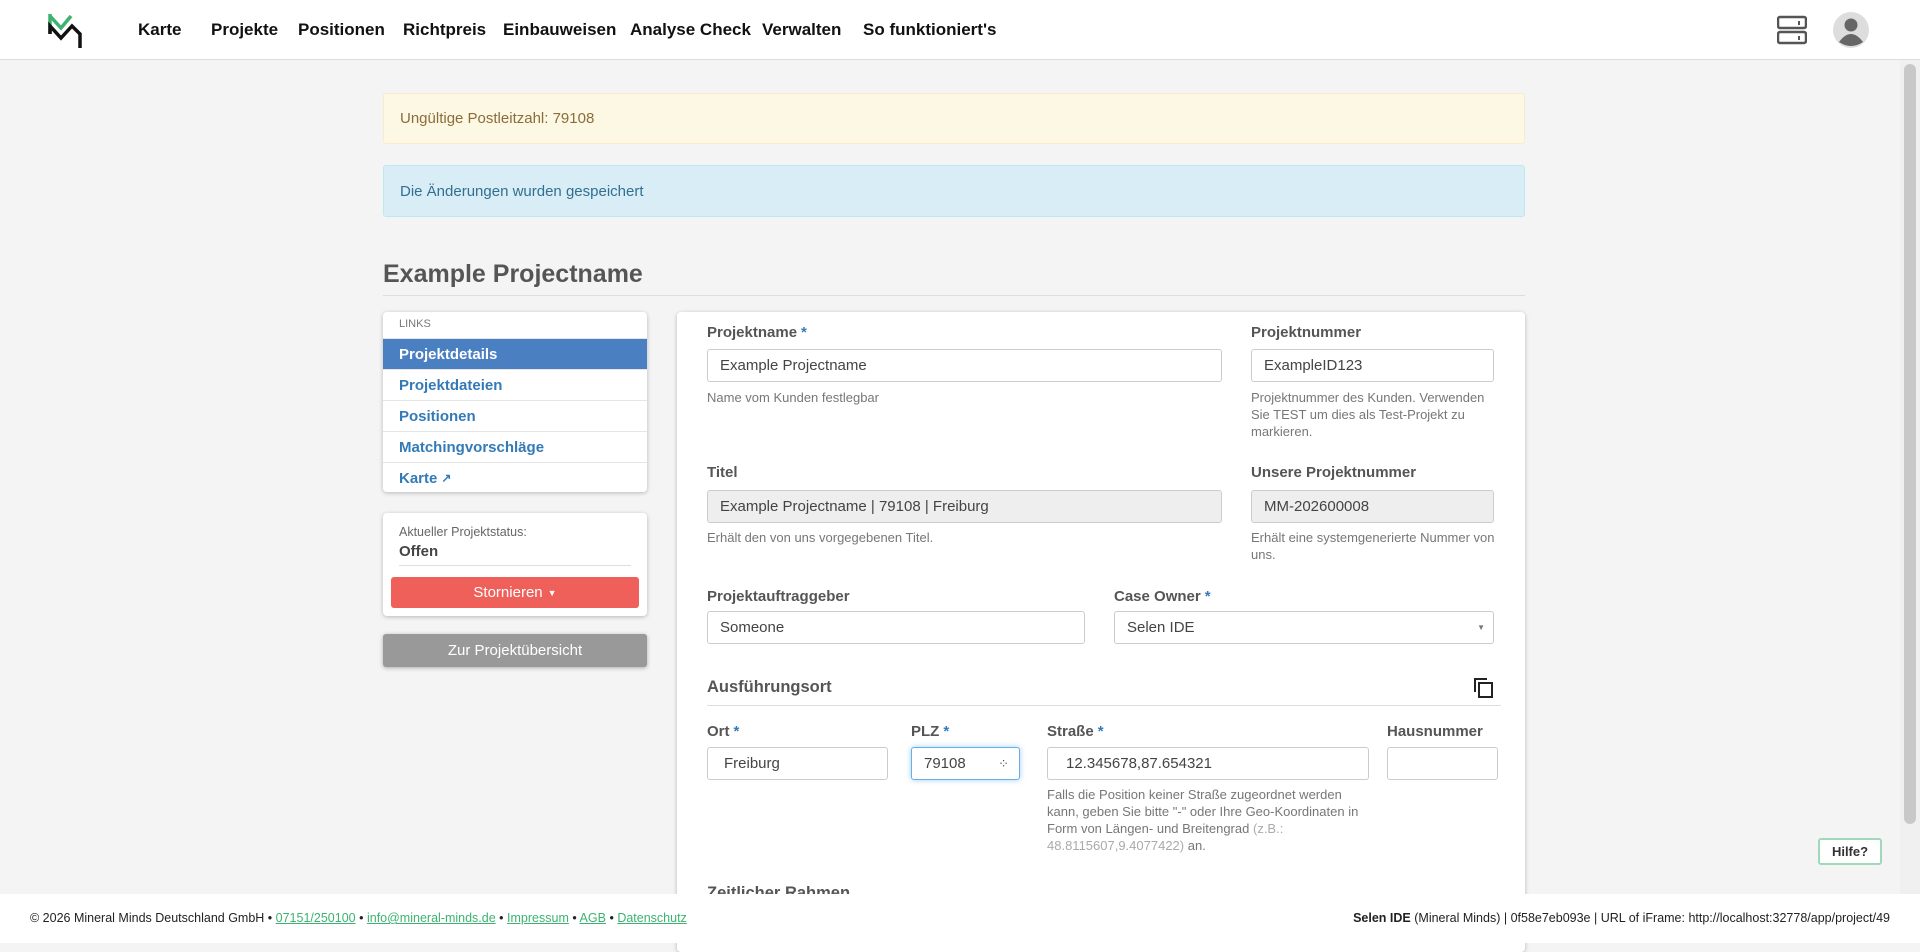 The width and height of the screenshot is (1920, 952). What do you see at coordinates (160, 29) in the screenshot?
I see `nav-karte: Karte` at bounding box center [160, 29].